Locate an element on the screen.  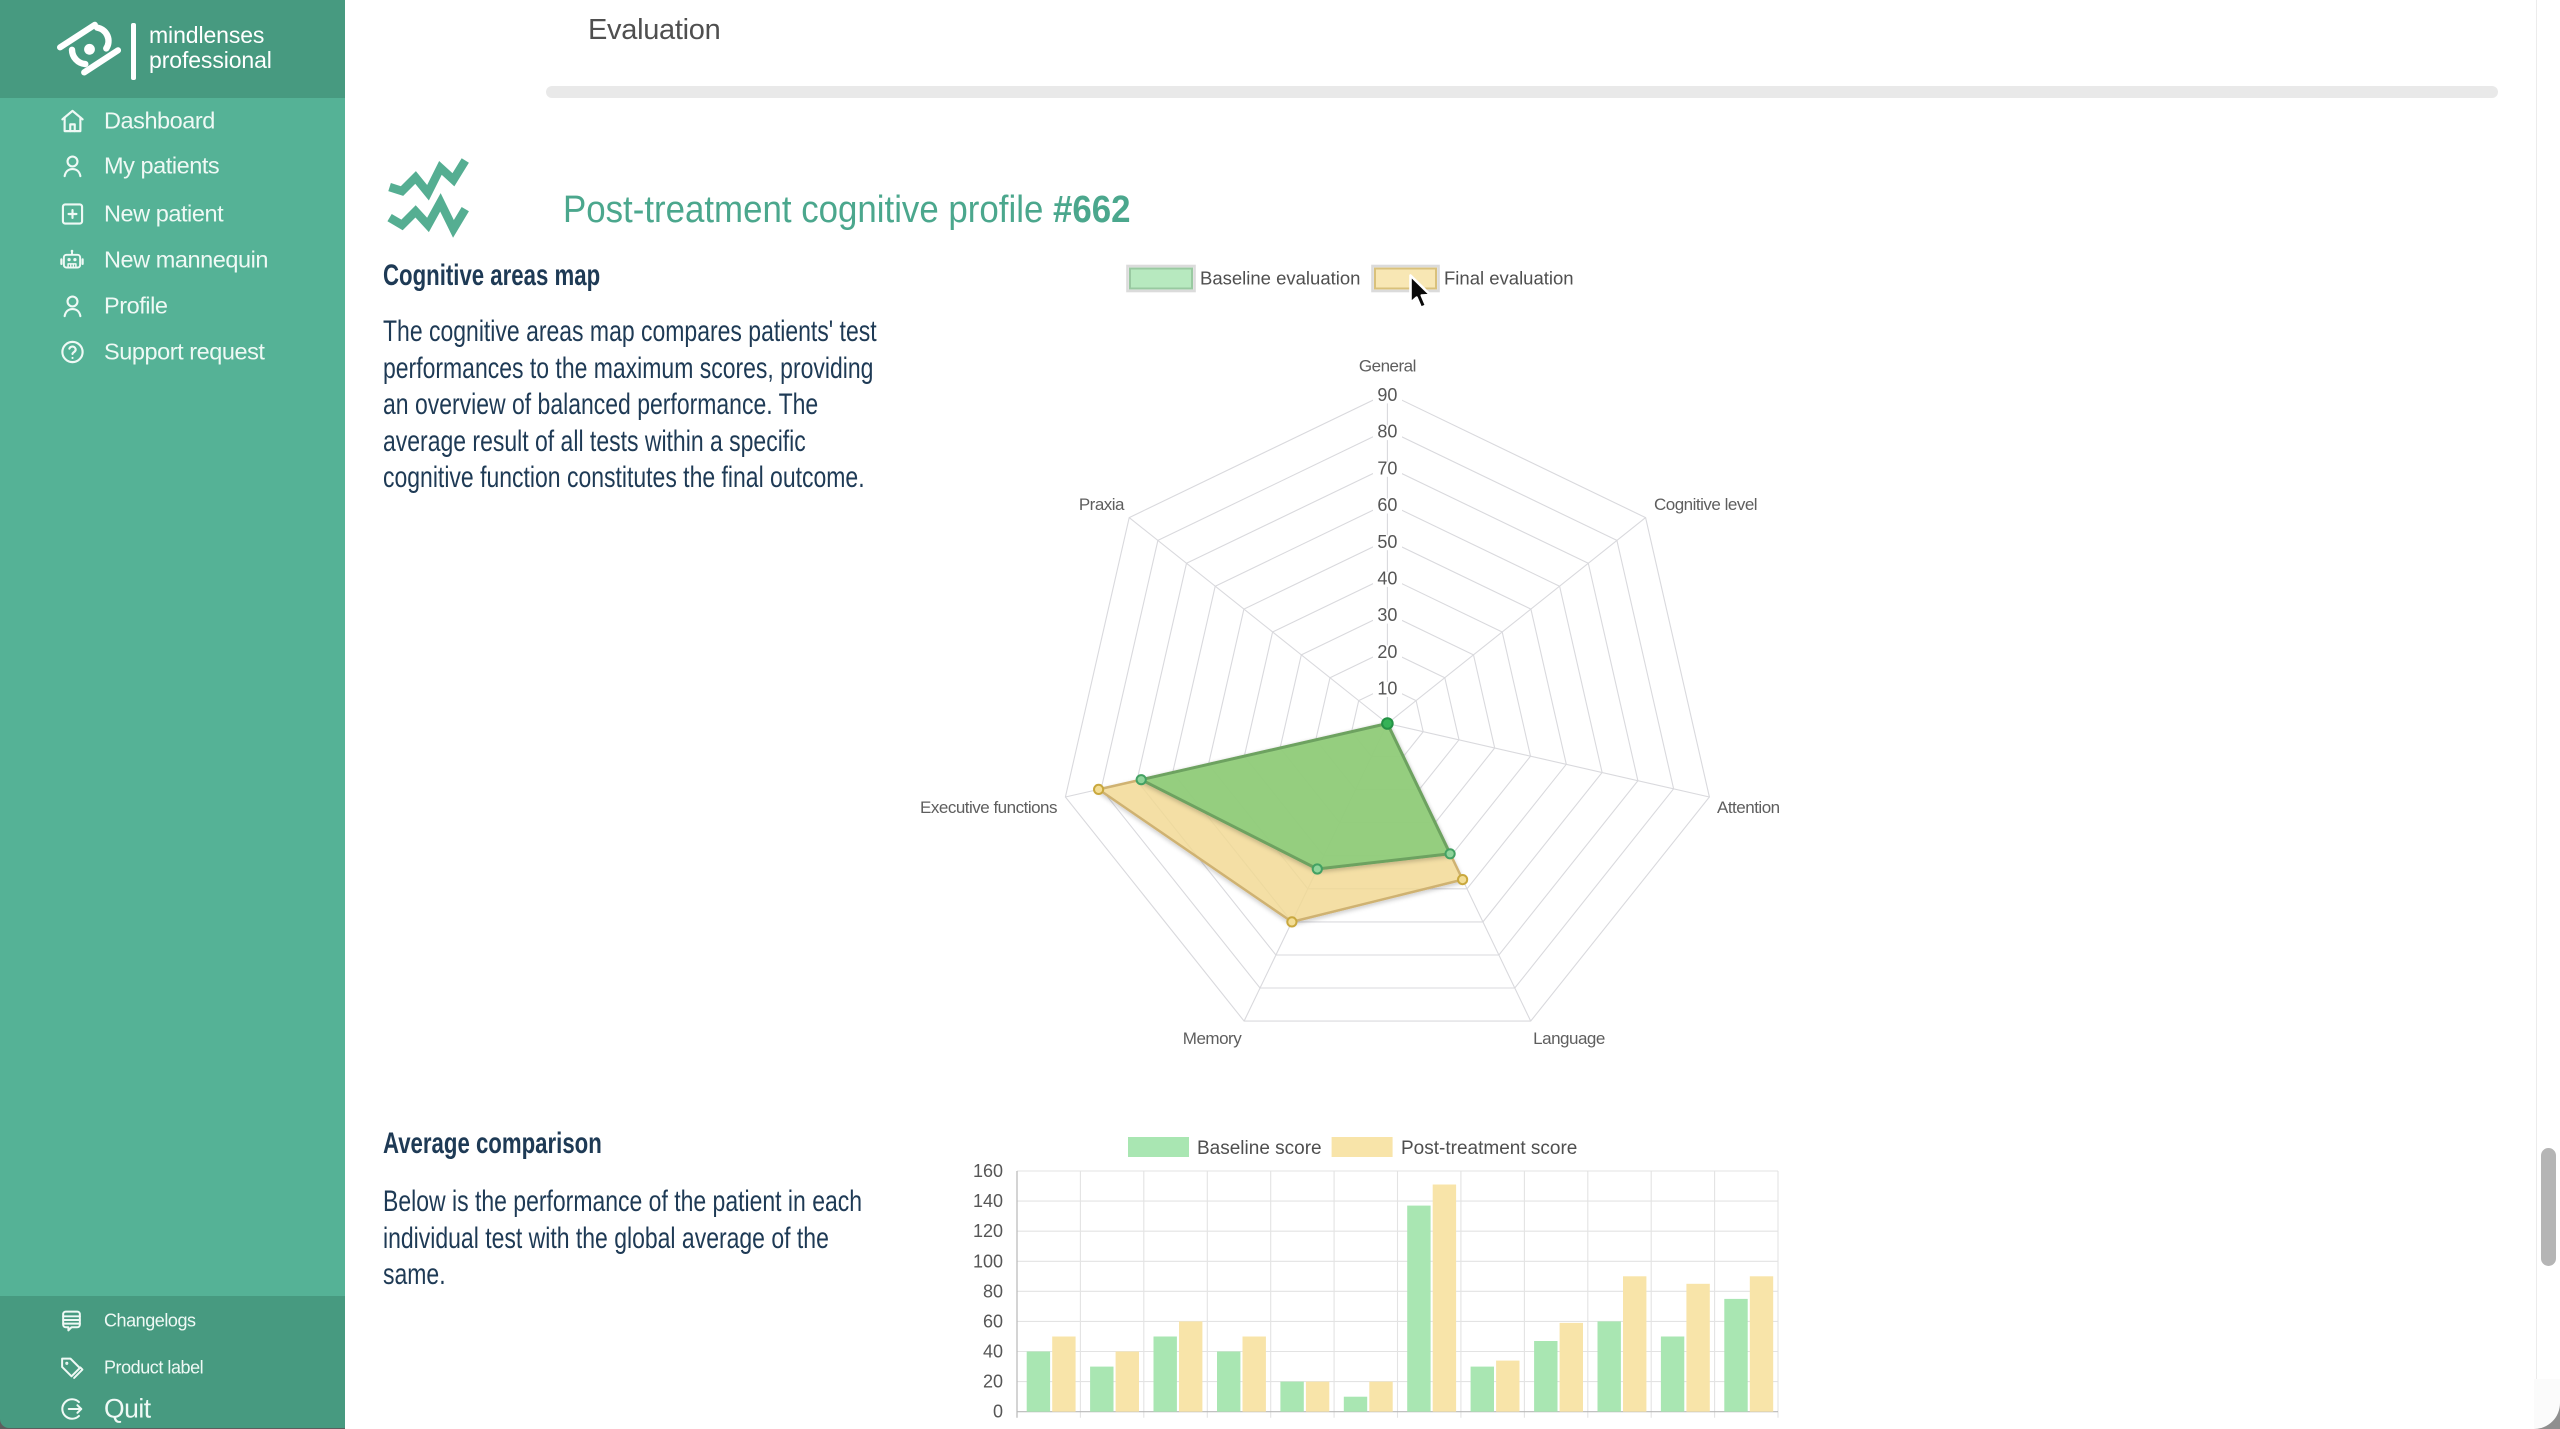
svg-text: 140 is located at coordinates (988, 1201).